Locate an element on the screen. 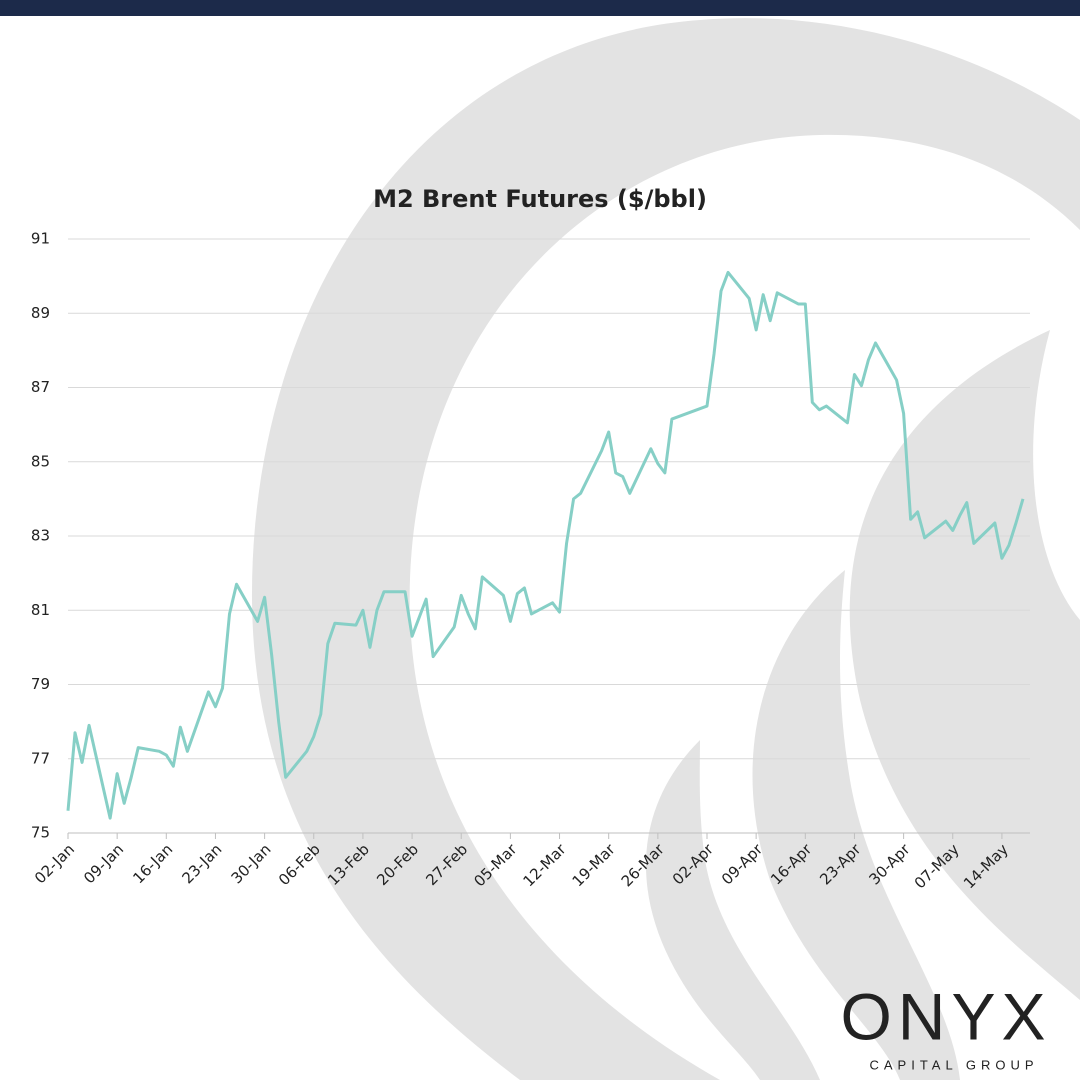 This screenshot has height=1080, width=1080. x-tick-label: 19-Mar is located at coordinates (594, 865).